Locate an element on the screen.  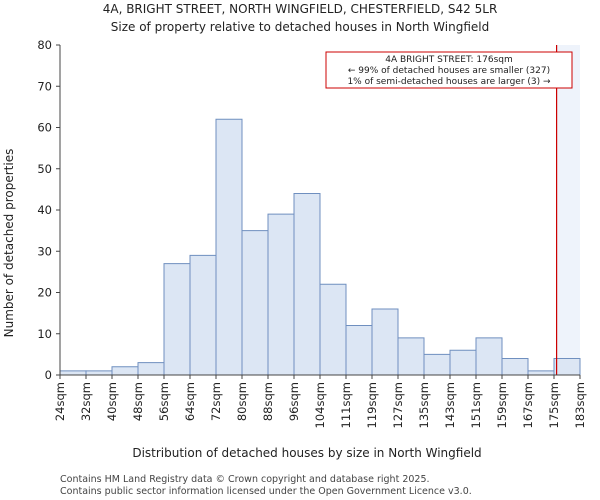
bar-72sqm is located at coordinates (229, 247).